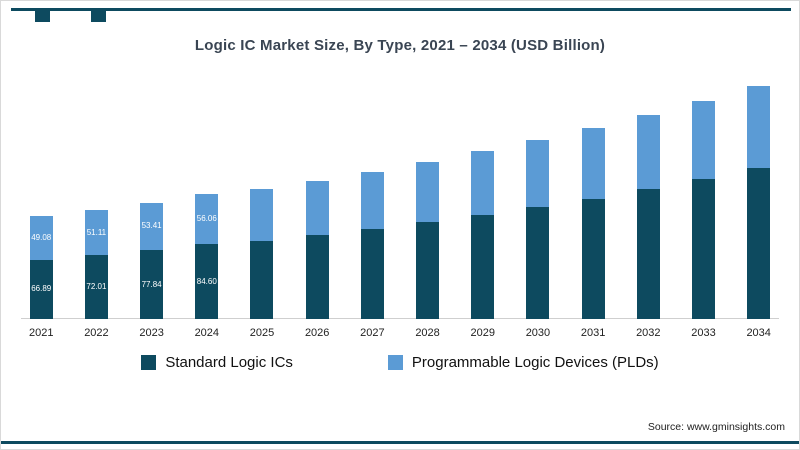 The height and width of the screenshot is (450, 800). I want to click on segment-pld-2026, so click(317, 208).